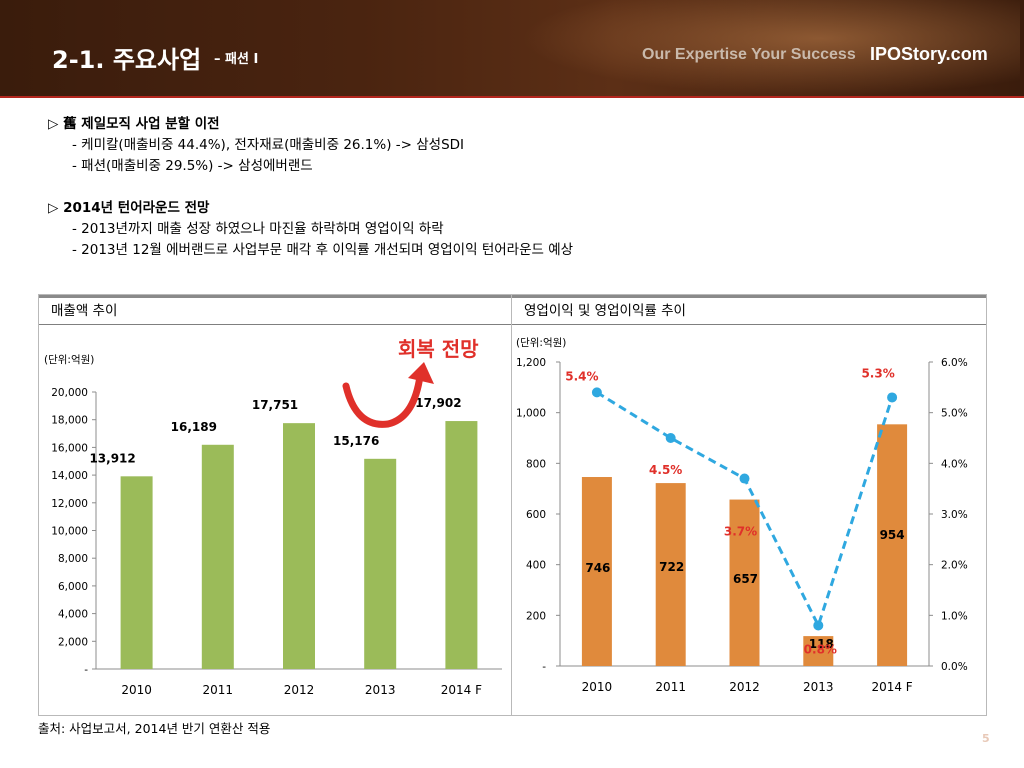  What do you see at coordinates (383, 400) in the screenshot?
I see `recovery-arrow` at bounding box center [383, 400].